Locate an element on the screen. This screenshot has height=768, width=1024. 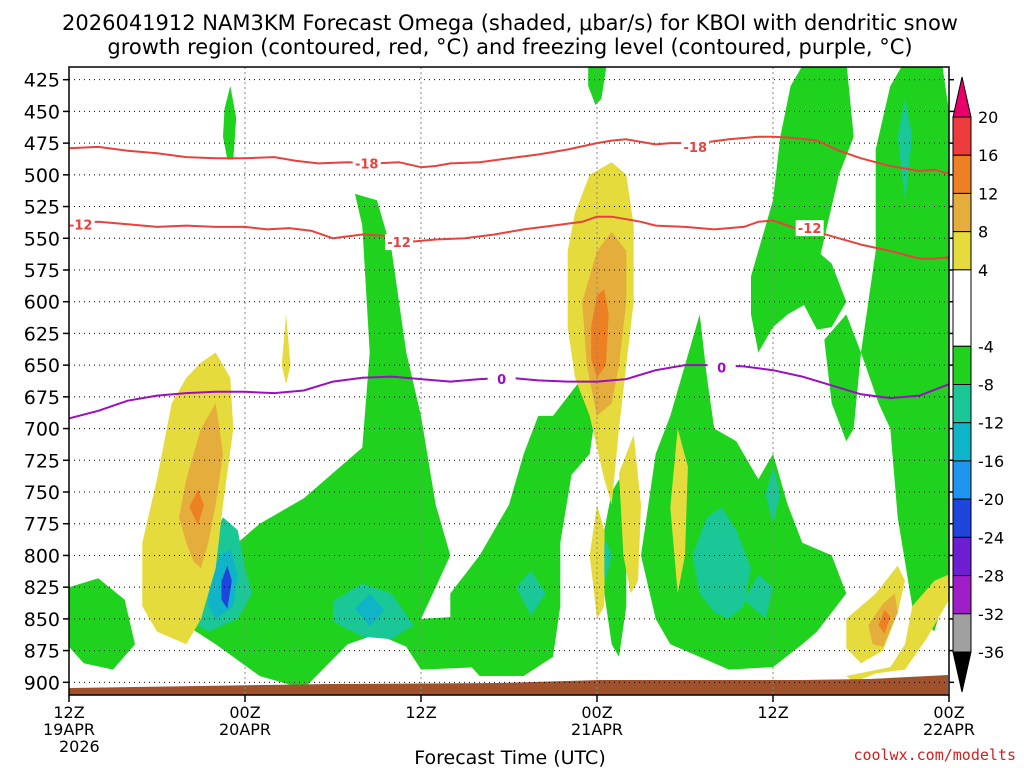
contour-0-label-1: 0 is located at coordinates (721, 369).